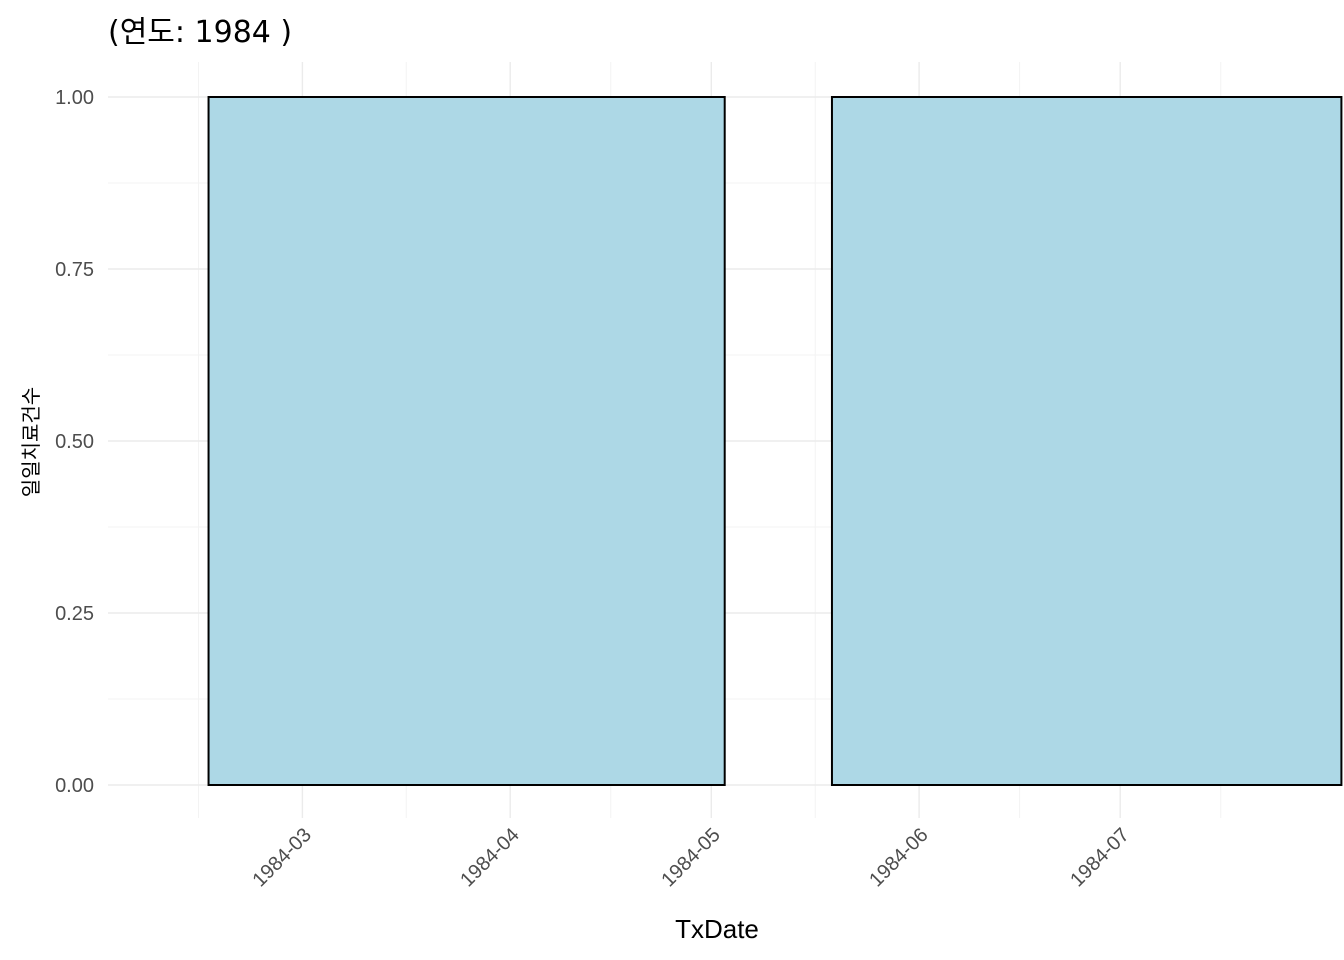  What do you see at coordinates (281, 857) in the screenshot?
I see `x-tick-label: 1984-03` at bounding box center [281, 857].